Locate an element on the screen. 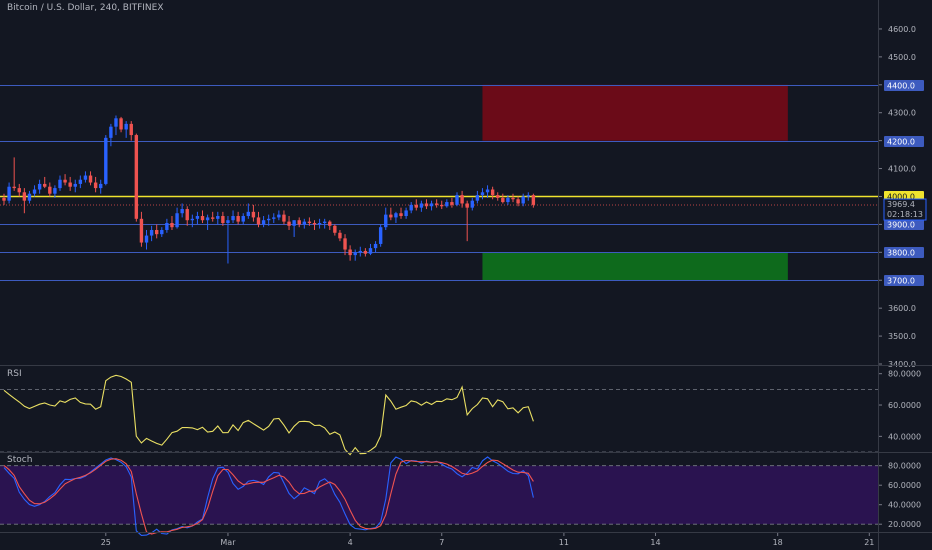  stoch-pane is located at coordinates (439, 496).